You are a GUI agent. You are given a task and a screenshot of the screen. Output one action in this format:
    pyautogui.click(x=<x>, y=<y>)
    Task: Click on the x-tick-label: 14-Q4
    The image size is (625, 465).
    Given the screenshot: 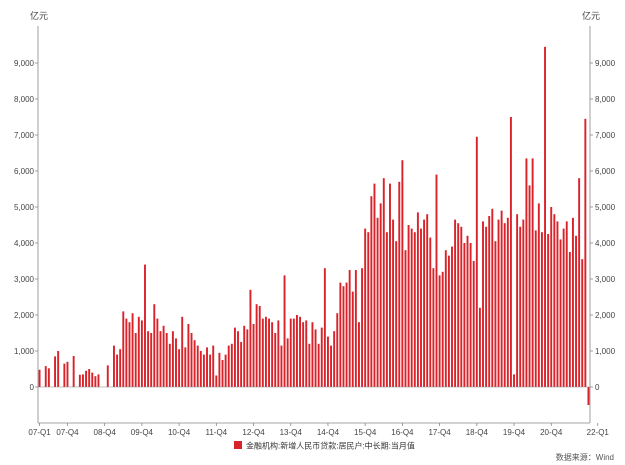 What is the action you would take?
    pyautogui.click(x=328, y=432)
    